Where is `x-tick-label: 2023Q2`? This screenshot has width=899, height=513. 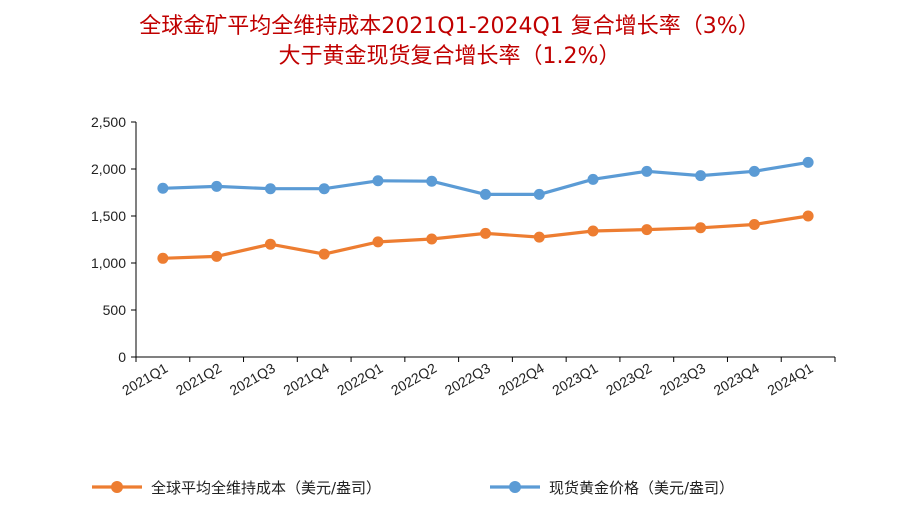 x-tick-label: 2023Q2 is located at coordinates (628, 379).